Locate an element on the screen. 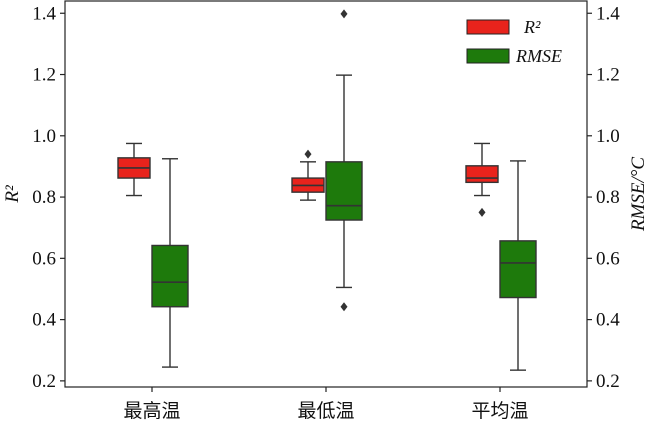 The image size is (650, 423). right-tick-label: 1.2 is located at coordinates (608, 75).